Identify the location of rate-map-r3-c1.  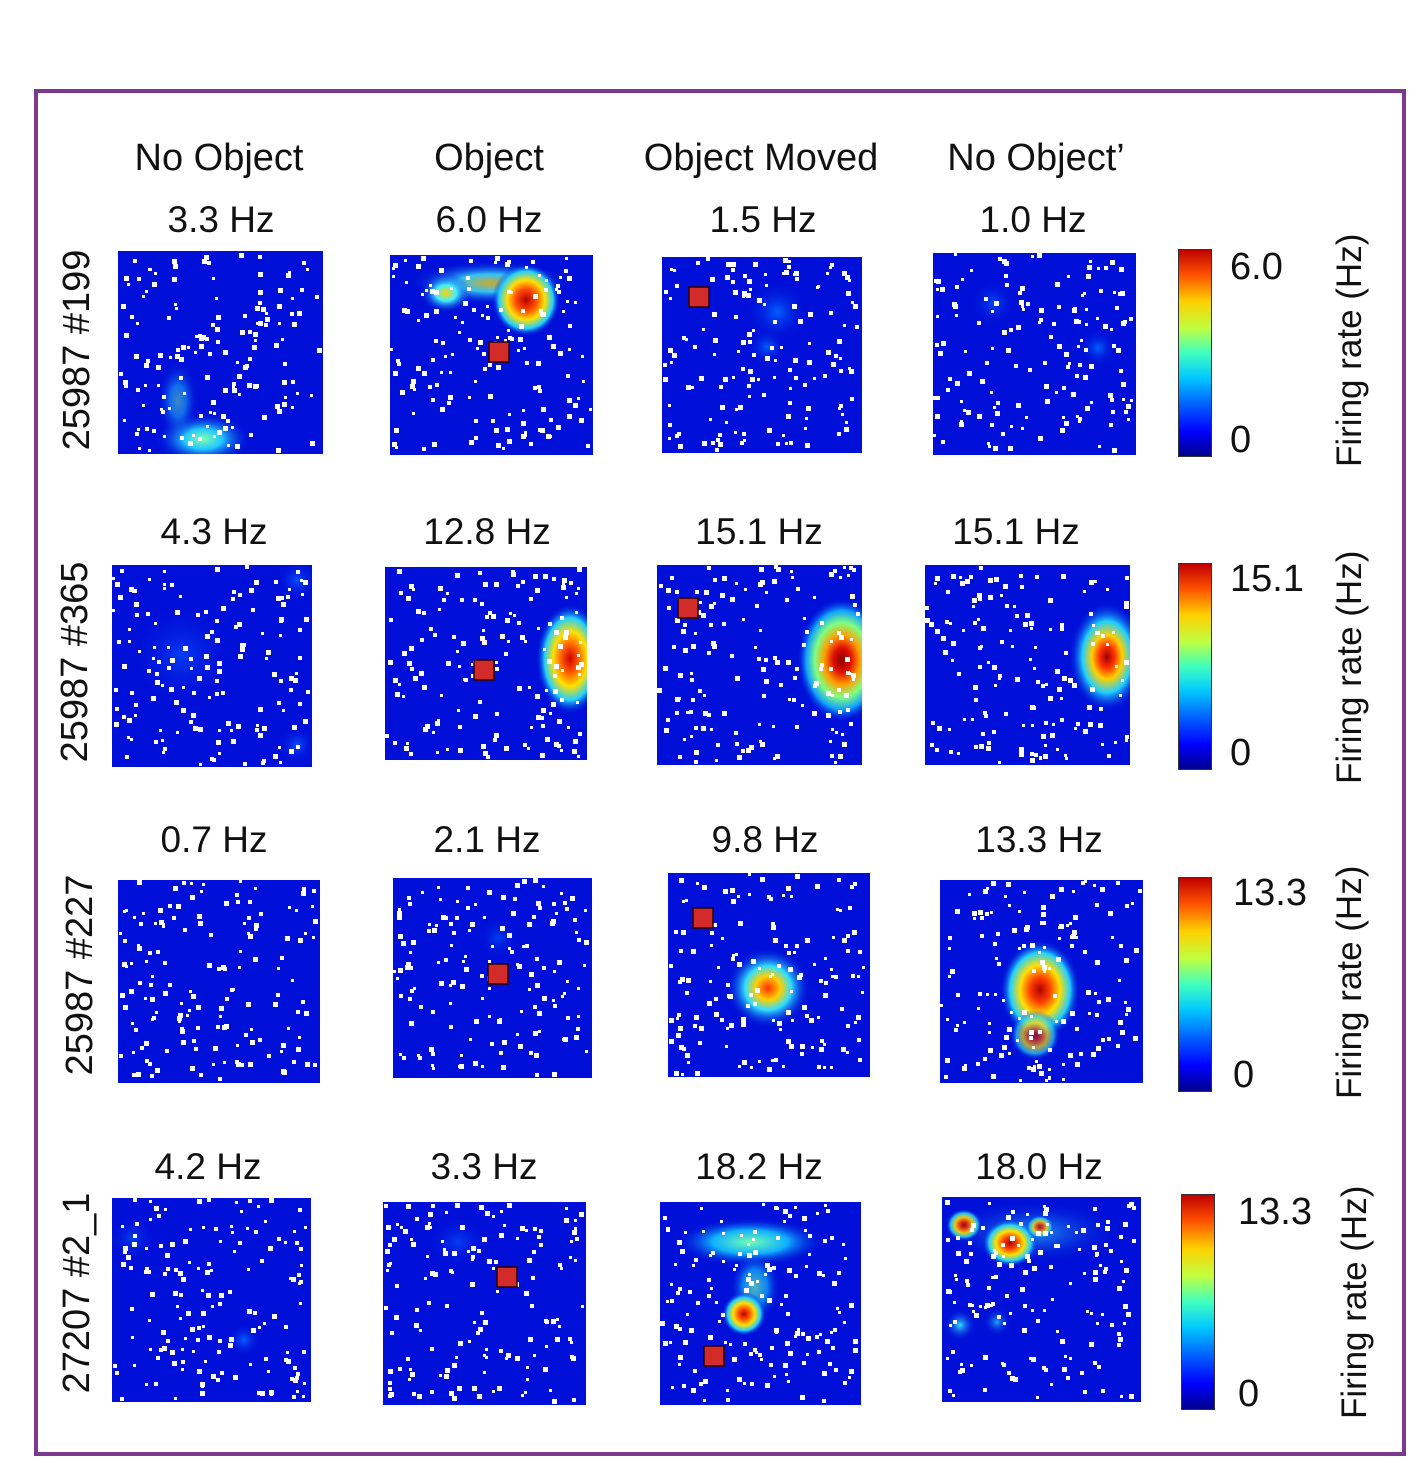
(219, 981).